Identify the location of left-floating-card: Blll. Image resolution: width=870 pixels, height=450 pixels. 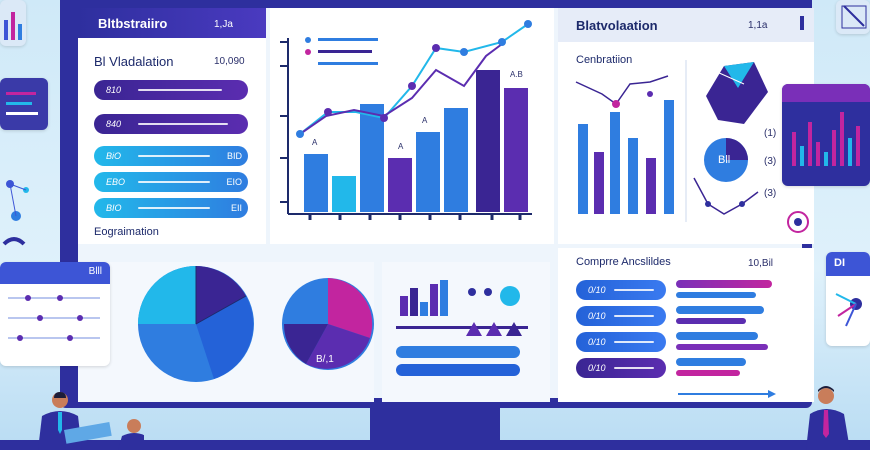
(55, 314).